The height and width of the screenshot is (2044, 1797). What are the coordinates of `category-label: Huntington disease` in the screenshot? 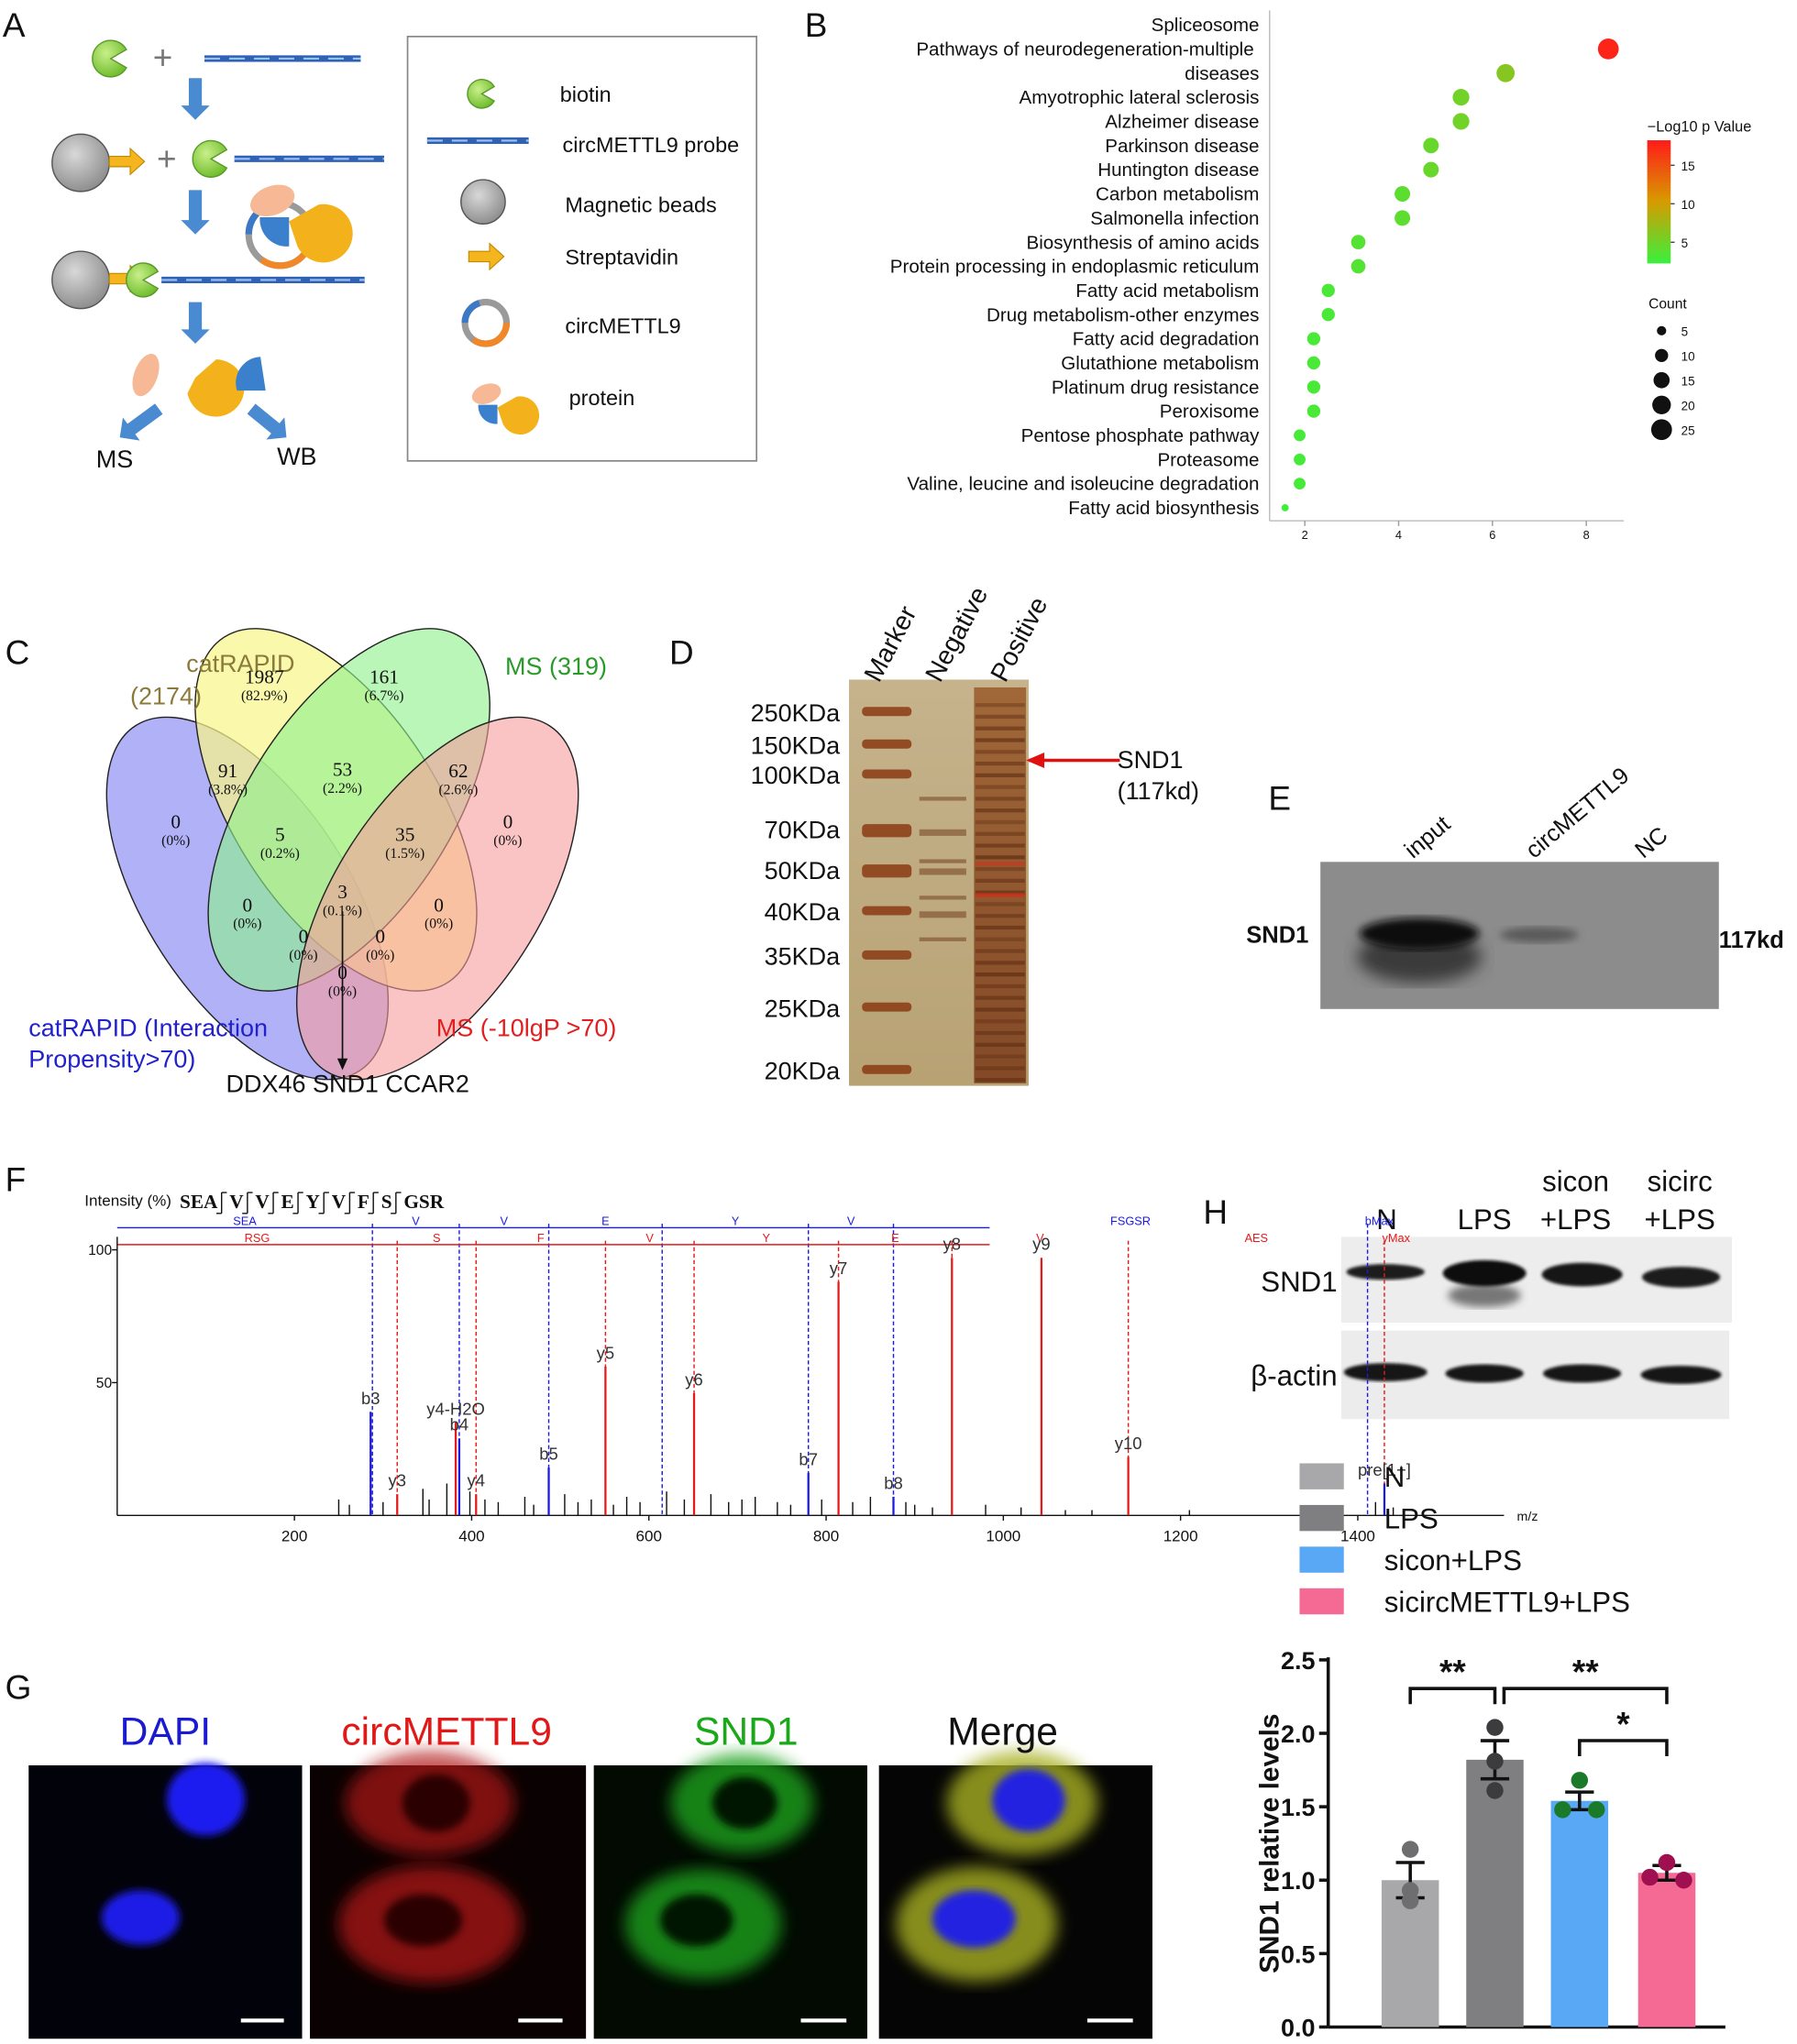 It's located at (1178, 170).